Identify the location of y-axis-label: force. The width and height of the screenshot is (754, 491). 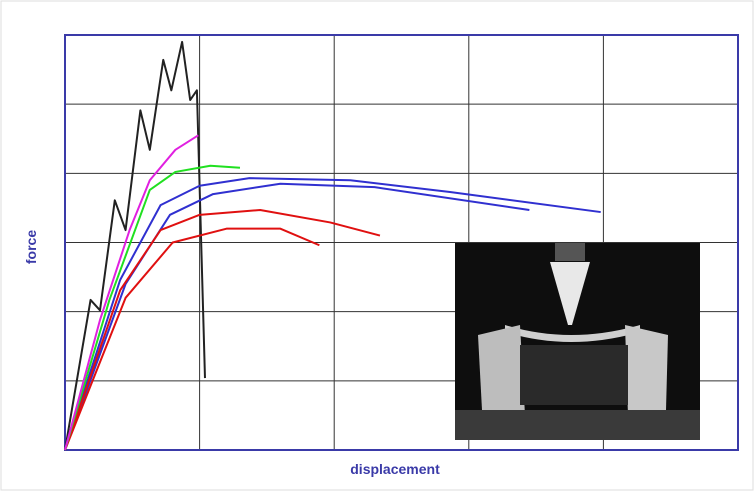
(31, 247).